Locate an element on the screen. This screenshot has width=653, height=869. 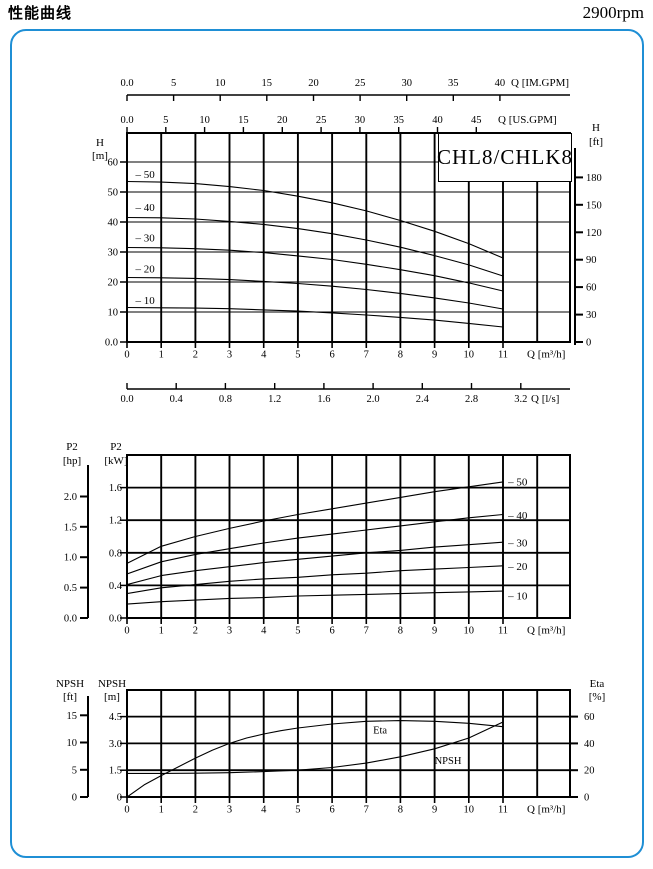
y-tick-label: 10 is located at coordinates (113, 313).